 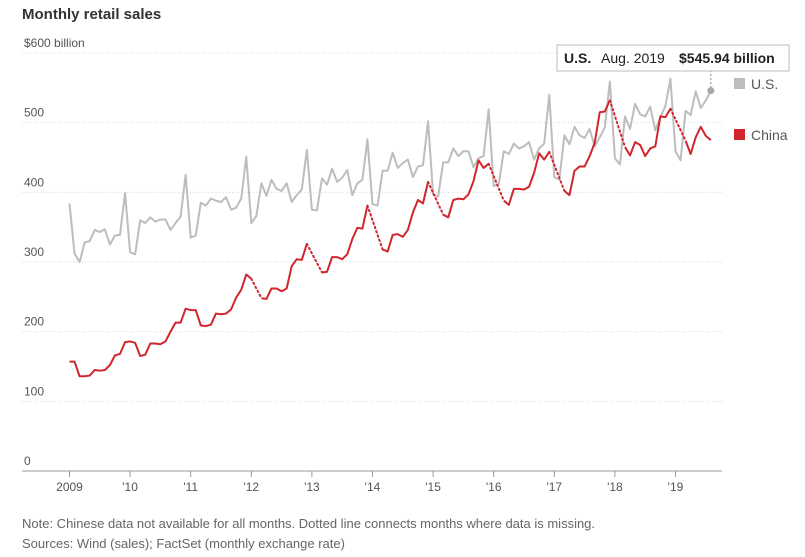 What do you see at coordinates (633, 58) in the screenshot?
I see `tooltip-date: Aug. 2019` at bounding box center [633, 58].